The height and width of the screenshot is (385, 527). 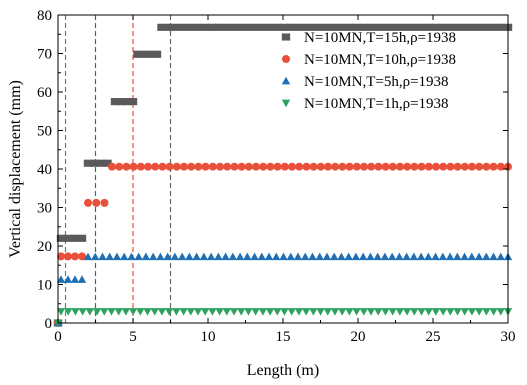 What do you see at coordinates (58, 337) in the screenshot?
I see `x-tick-label: 0` at bounding box center [58, 337].